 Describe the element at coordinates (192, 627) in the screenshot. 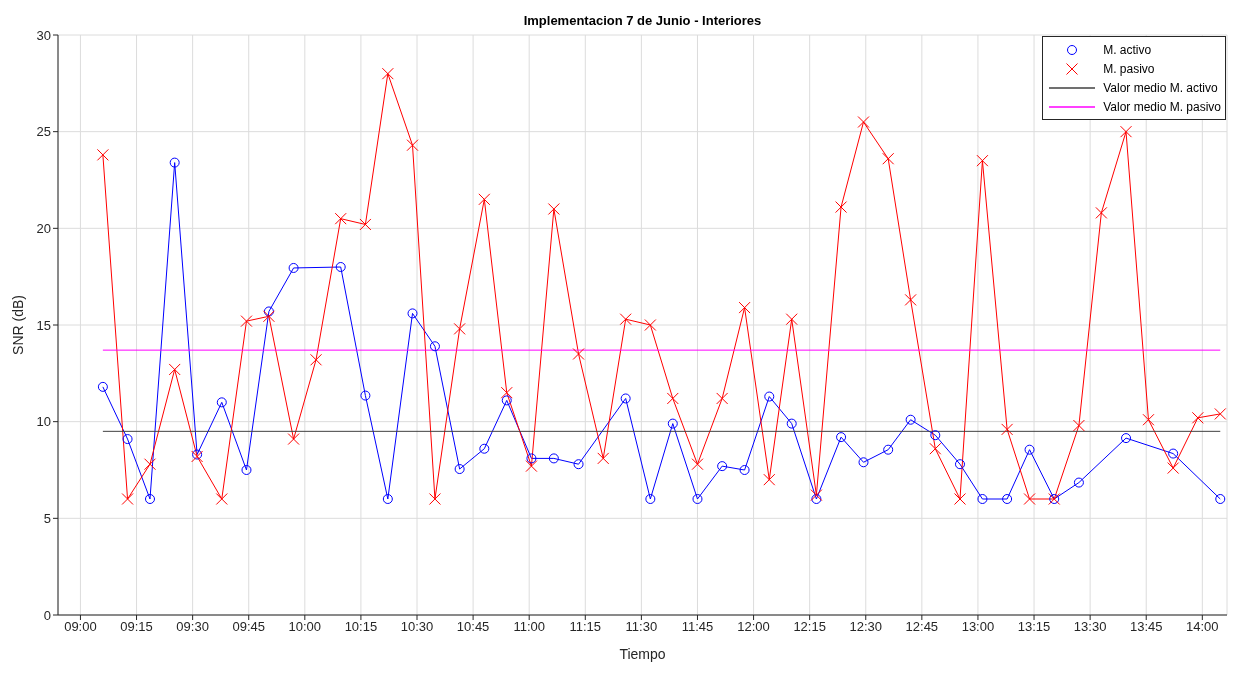

I see `x-tick-label: 09:30` at that location.